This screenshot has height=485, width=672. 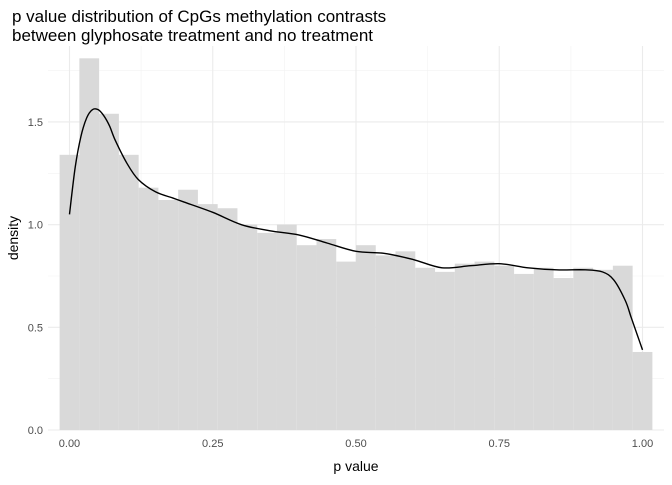 What do you see at coordinates (355, 466) in the screenshot?
I see `x-axis-title: p value` at bounding box center [355, 466].